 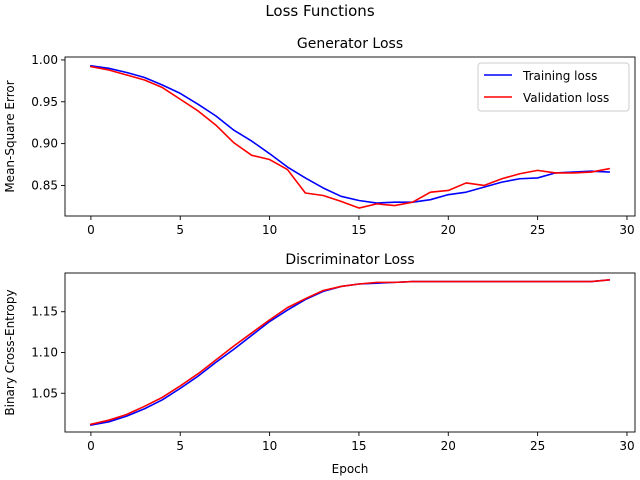 I want to click on y-axis-label: Binary Cross-Entropy, so click(x=10, y=352).